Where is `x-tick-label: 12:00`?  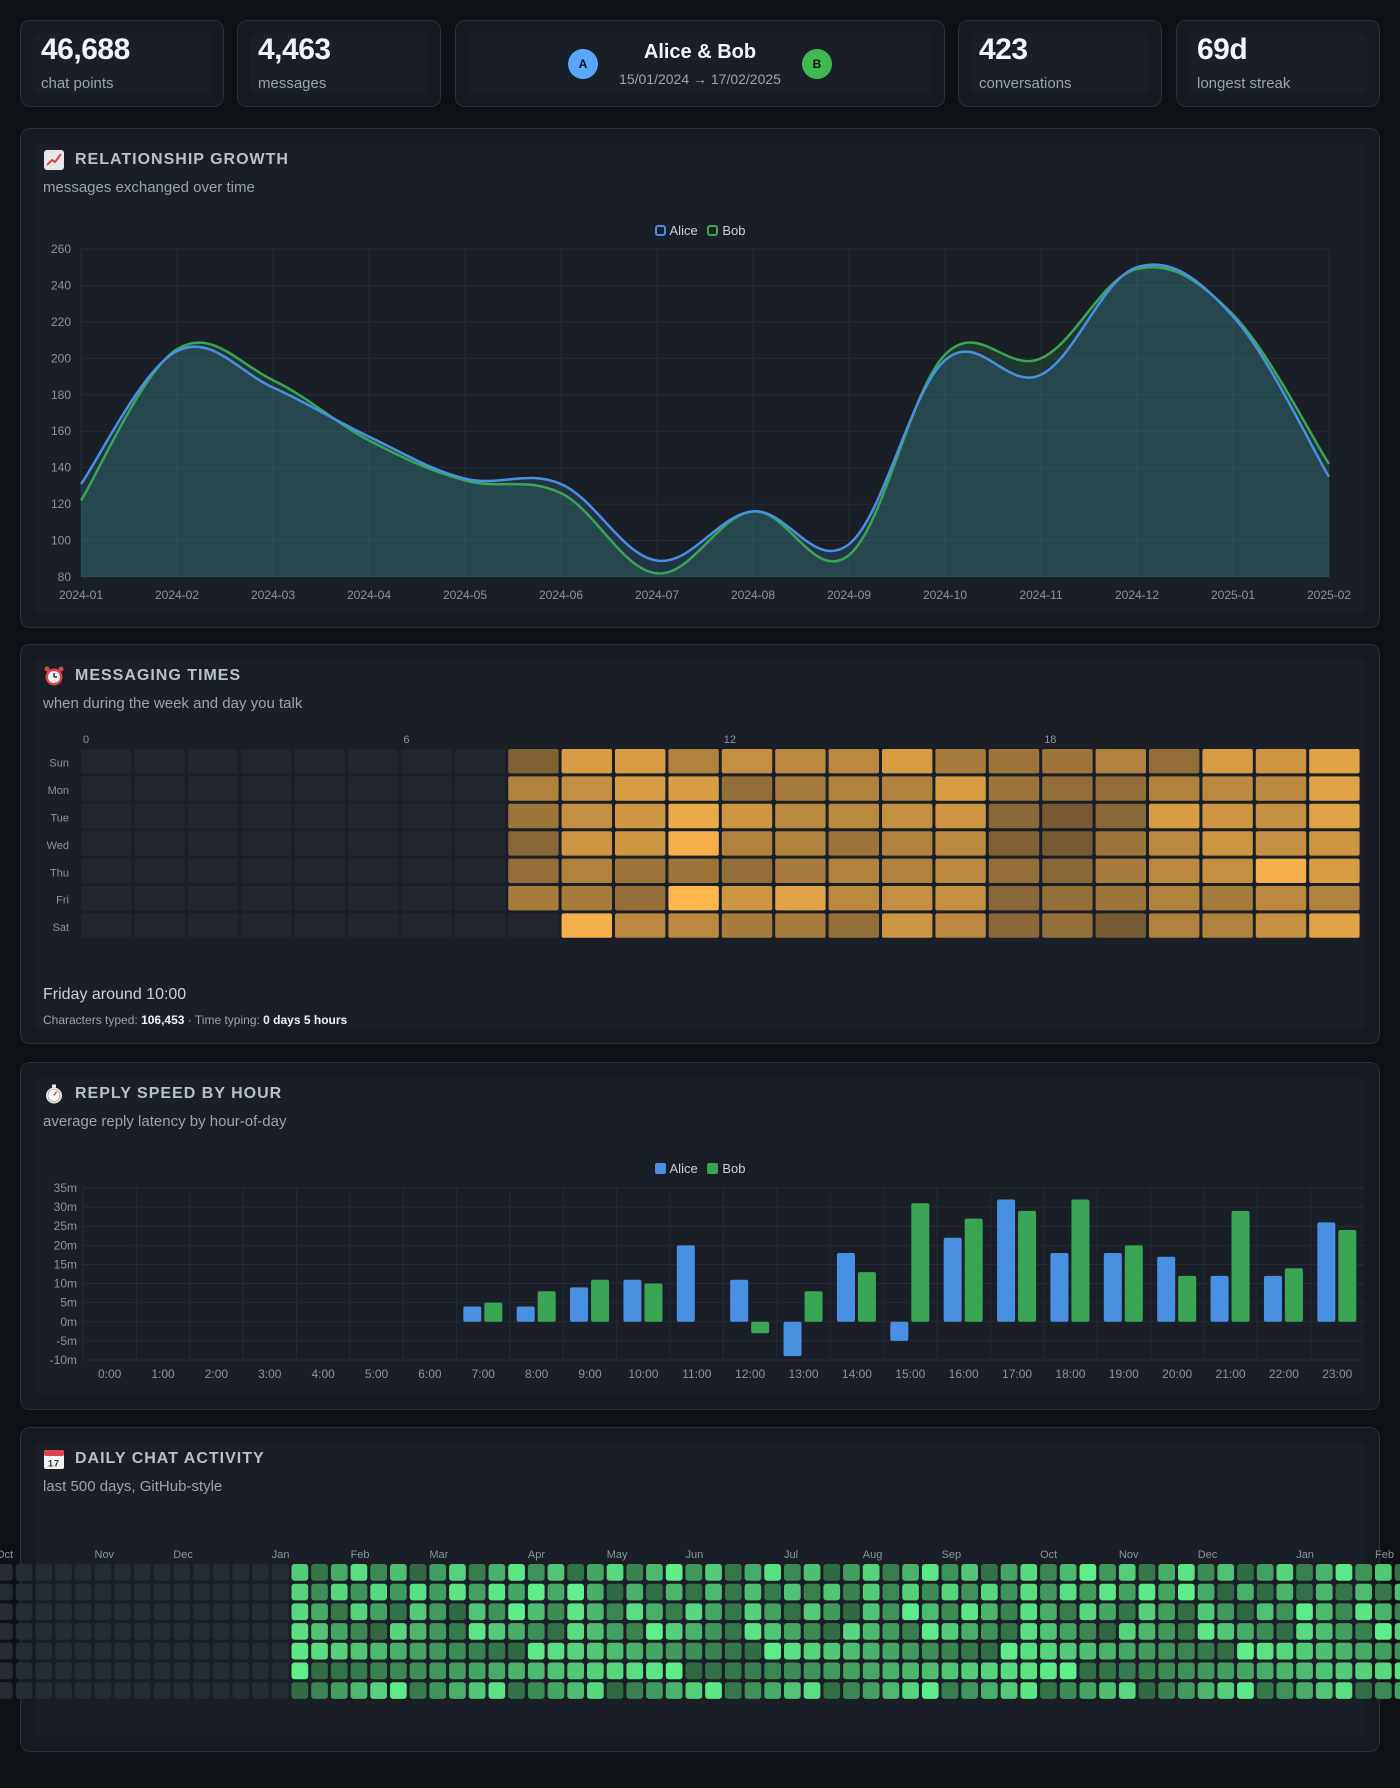 x-tick-label: 12:00 is located at coordinates (750, 1374).